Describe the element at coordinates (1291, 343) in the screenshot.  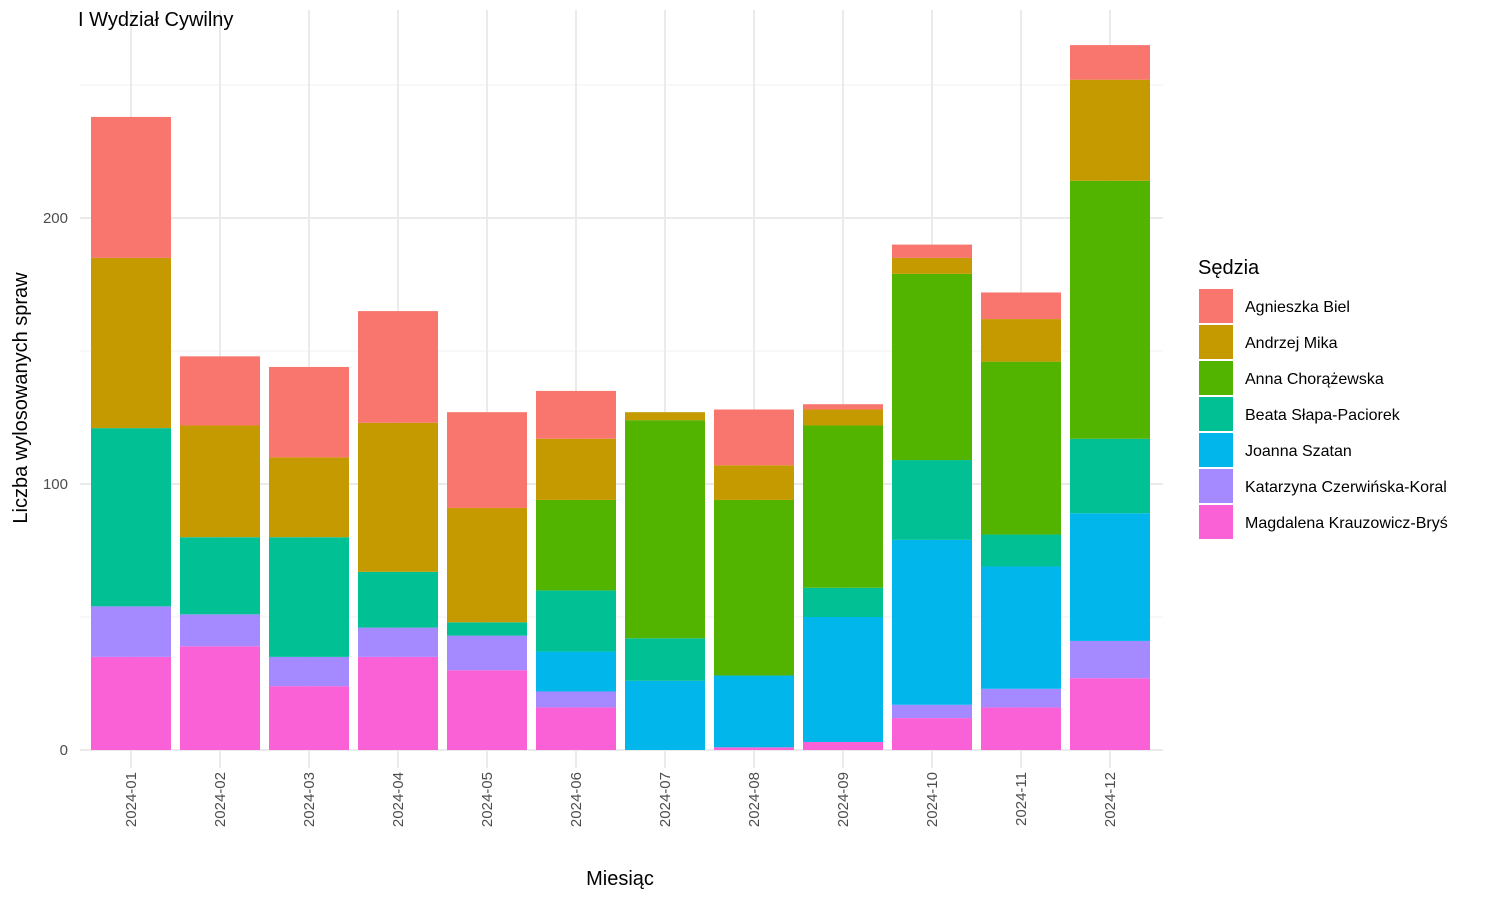
I see `legend-label: Andrzej Mika` at that location.